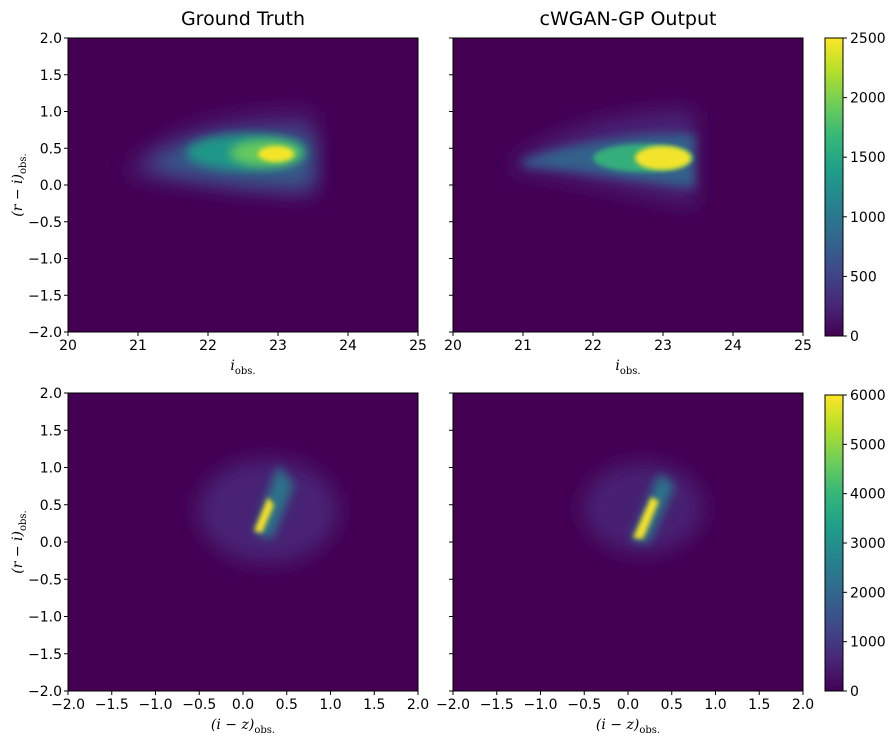 This screenshot has height=742, width=890. I want to click on colorbar-tick-label: 4000, so click(868, 495).